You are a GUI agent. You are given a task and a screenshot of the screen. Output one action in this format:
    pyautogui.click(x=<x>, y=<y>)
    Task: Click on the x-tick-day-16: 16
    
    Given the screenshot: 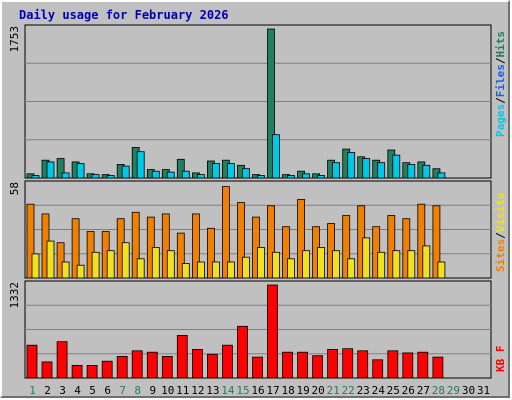 What is the action you would take?
    pyautogui.click(x=257, y=390)
    